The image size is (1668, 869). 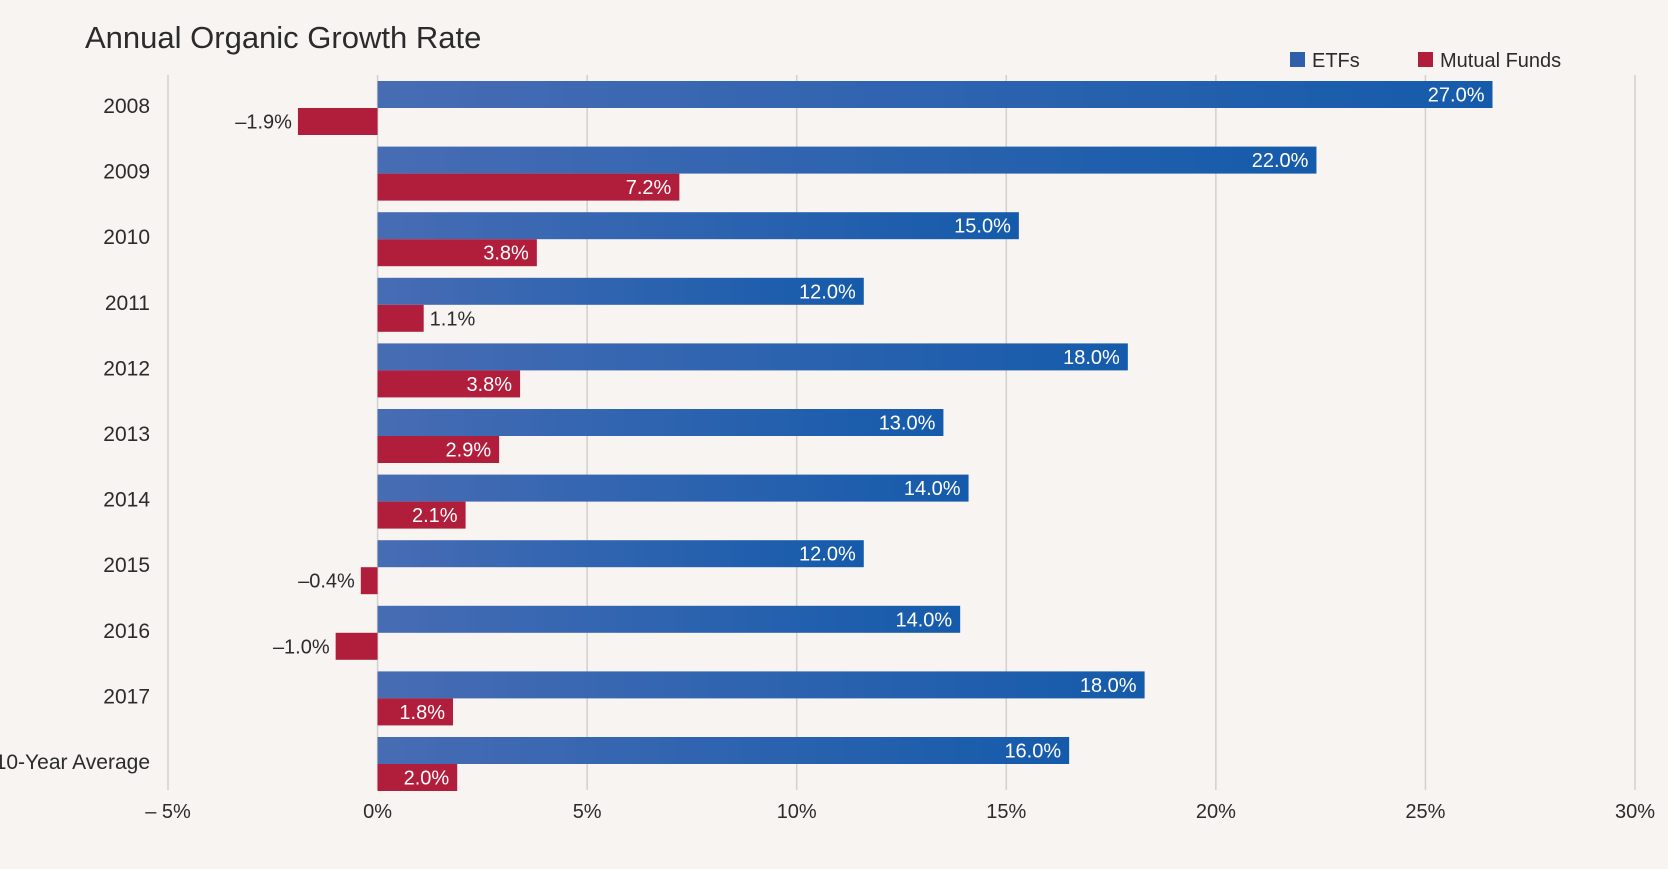 I want to click on etf-data-label: 16.0%, so click(x=1032, y=752).